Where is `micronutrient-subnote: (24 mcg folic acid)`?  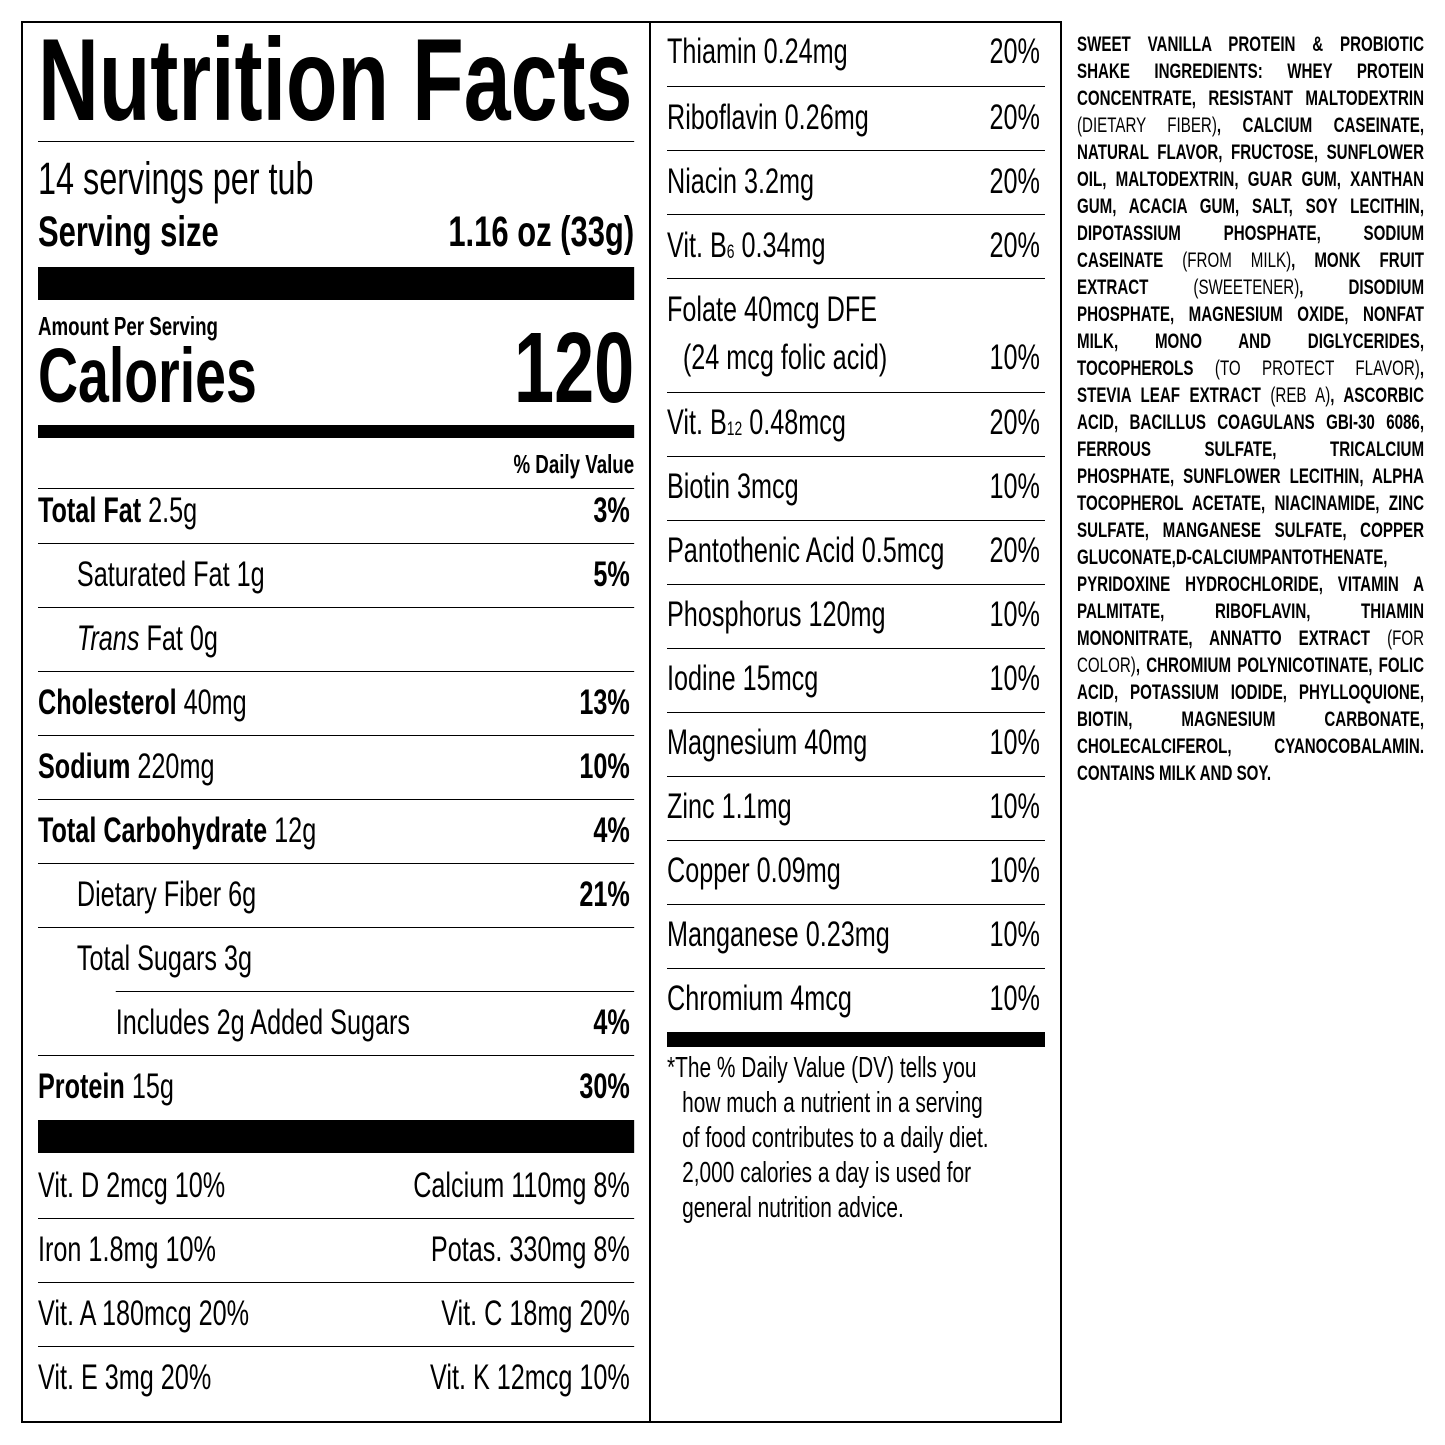
micronutrient-subnote: (24 mcg folic acid) is located at coordinates (785, 357).